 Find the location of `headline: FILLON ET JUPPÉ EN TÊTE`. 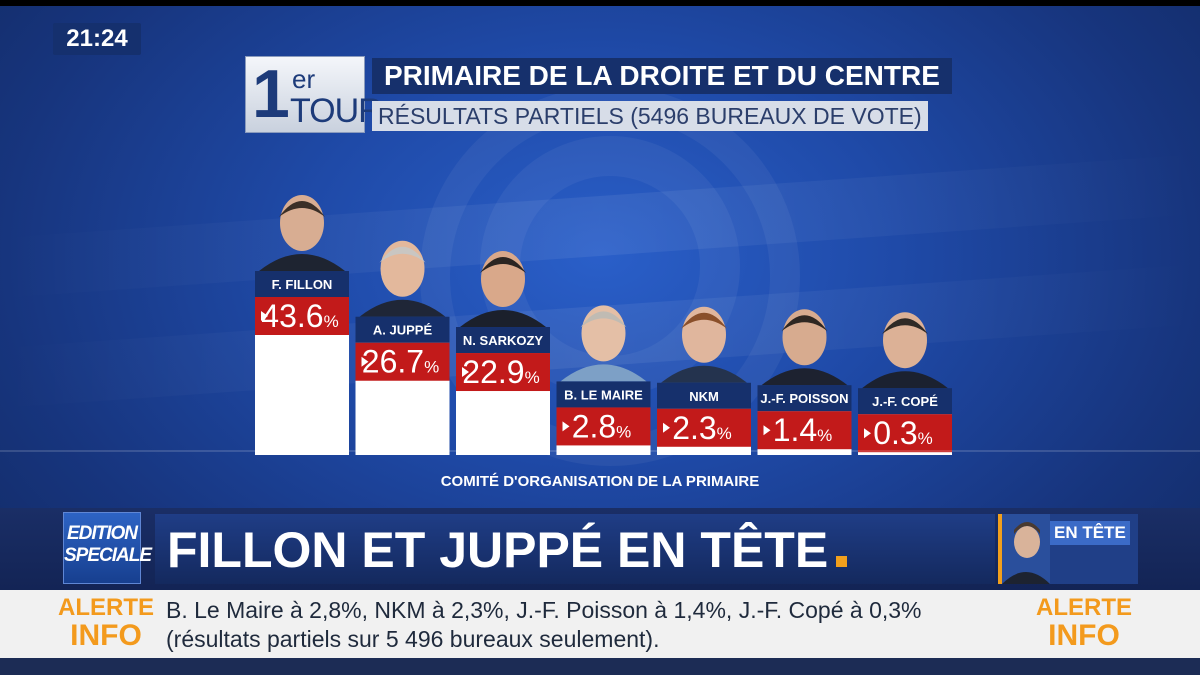

headline: FILLON ET JUPPÉ EN TÊTE is located at coordinates (507, 550).